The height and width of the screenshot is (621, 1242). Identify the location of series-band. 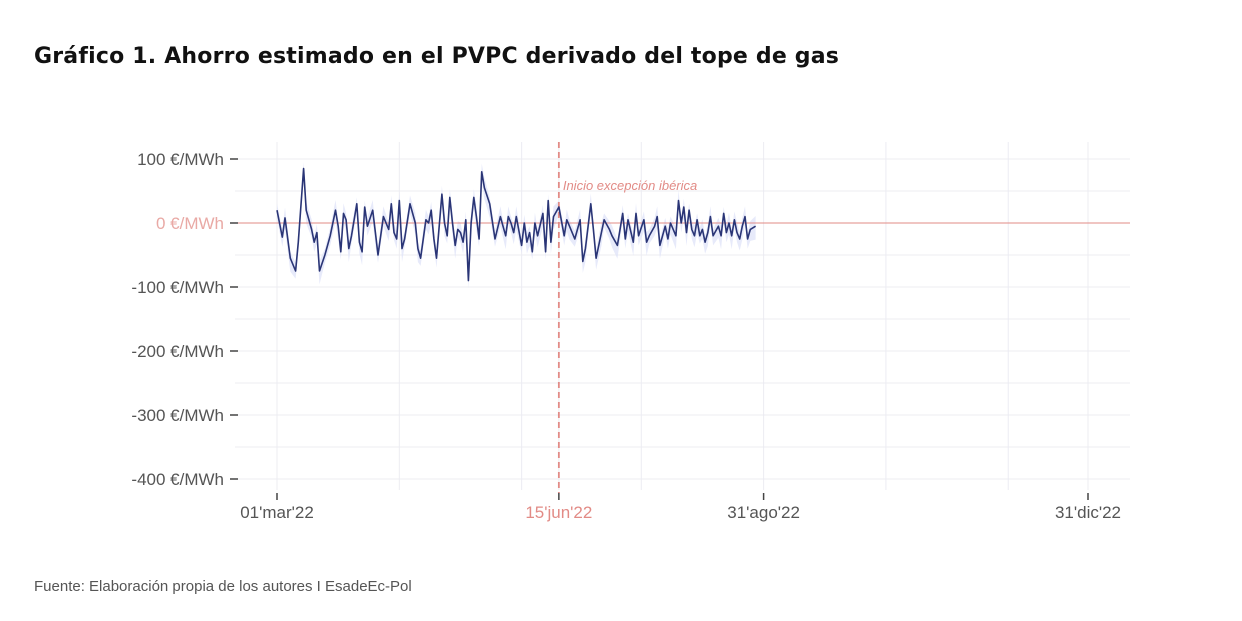
(516, 225).